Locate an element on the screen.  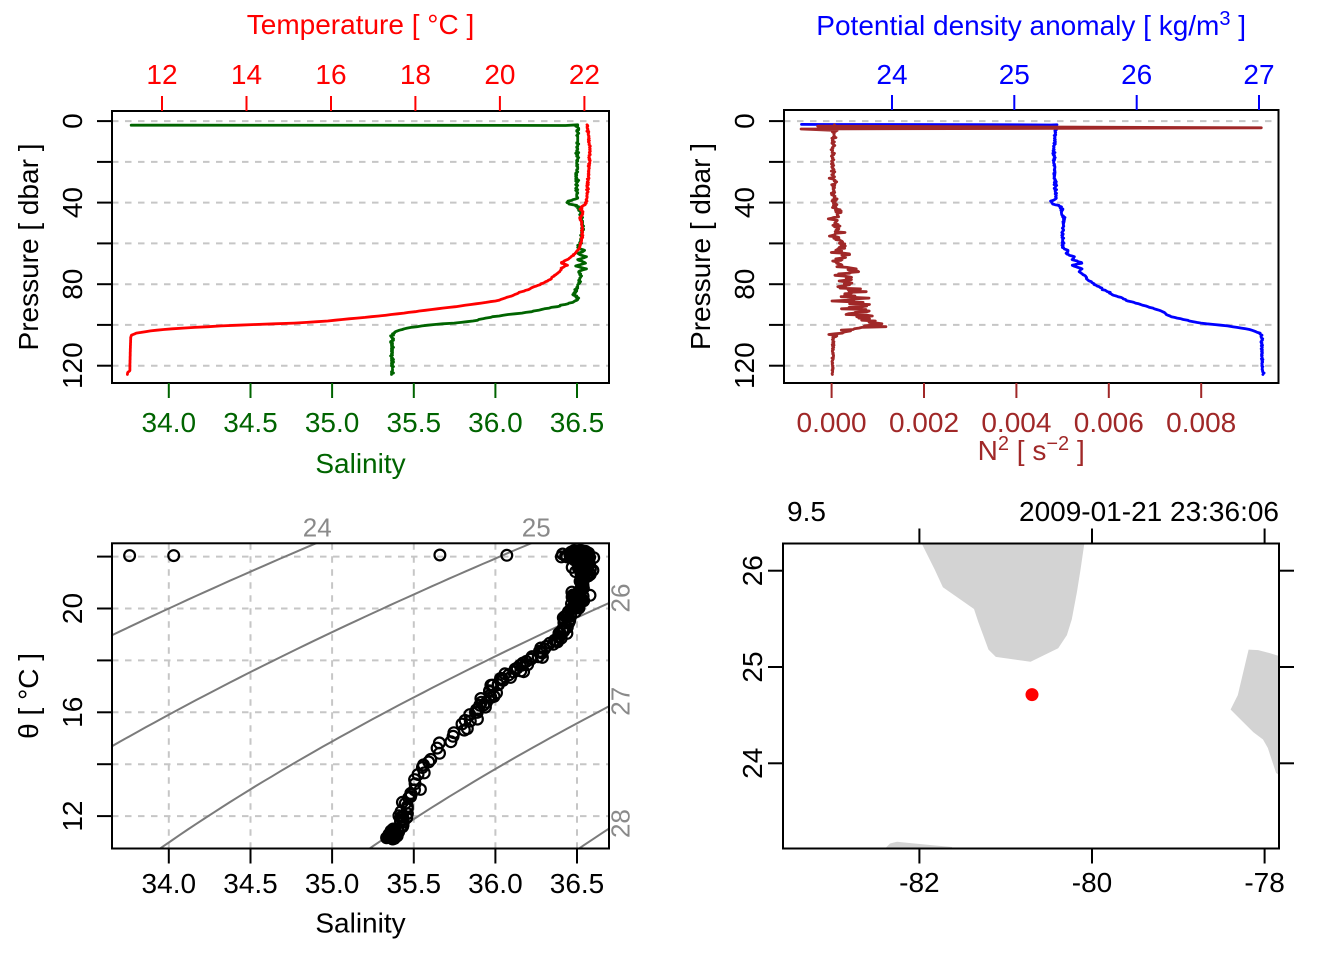
svg-text: 14 is located at coordinates (246, 74).